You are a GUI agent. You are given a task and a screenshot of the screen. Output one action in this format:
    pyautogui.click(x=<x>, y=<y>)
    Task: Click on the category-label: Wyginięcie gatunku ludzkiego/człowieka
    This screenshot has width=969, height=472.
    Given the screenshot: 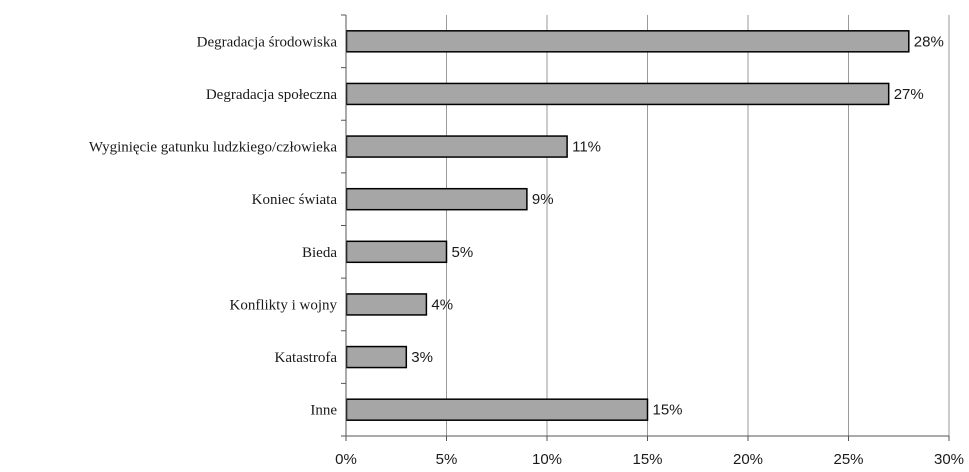 What is the action you would take?
    pyautogui.click(x=213, y=148)
    